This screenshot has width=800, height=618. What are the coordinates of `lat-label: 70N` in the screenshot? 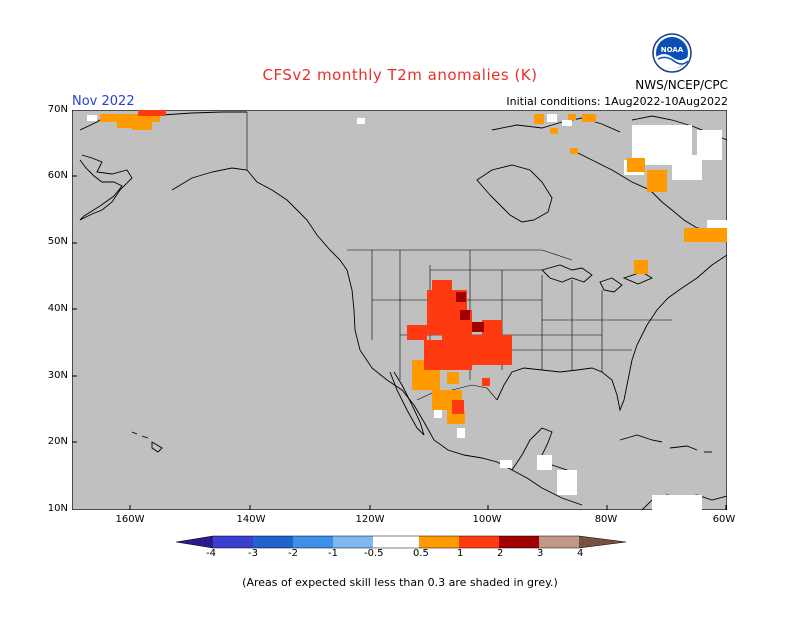 It's located at (57, 109).